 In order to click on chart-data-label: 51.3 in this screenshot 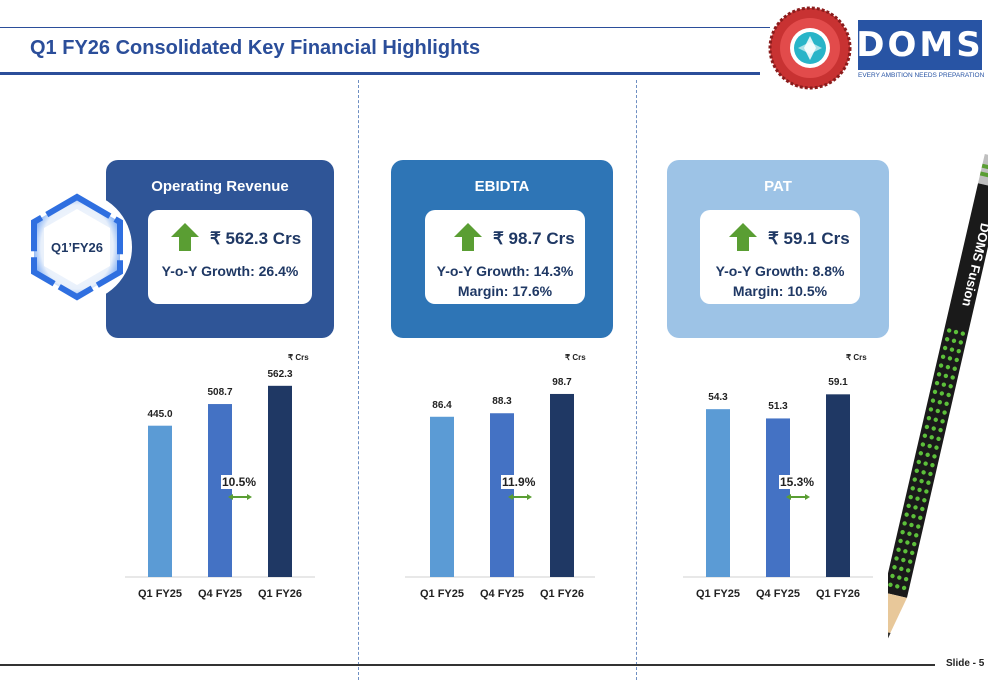, I will do `click(778, 407)`.